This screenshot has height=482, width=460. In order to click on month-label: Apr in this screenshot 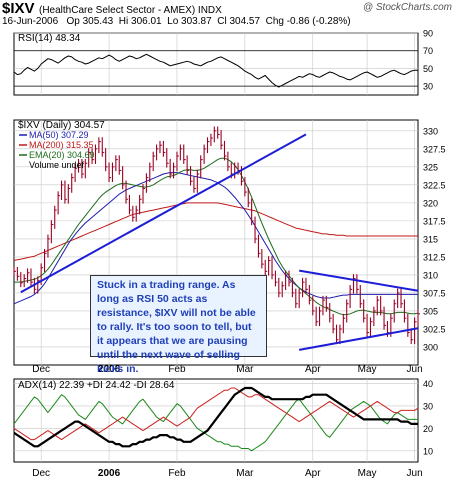, I will do `click(313, 369)`.